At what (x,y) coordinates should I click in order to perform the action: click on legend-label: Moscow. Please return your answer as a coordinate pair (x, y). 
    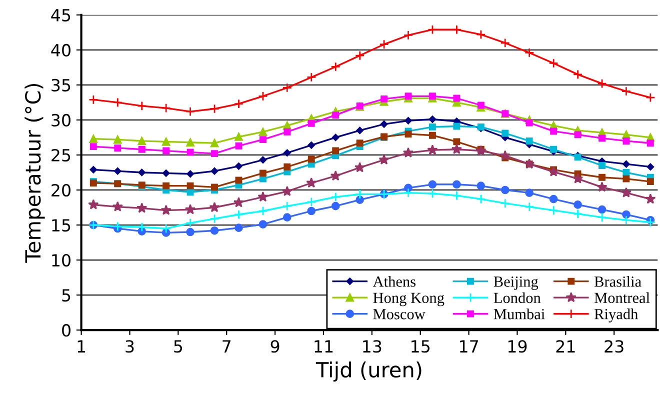
    Looking at the image, I should click on (399, 314).